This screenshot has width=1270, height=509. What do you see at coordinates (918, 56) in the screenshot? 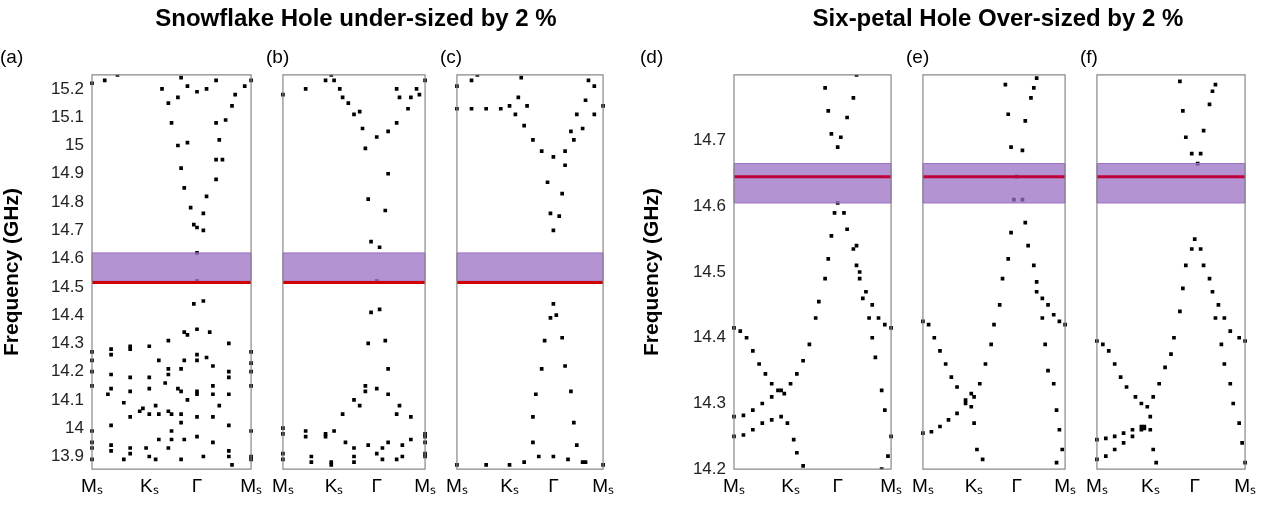
I see `chart-subtitle: (e)` at bounding box center [918, 56].